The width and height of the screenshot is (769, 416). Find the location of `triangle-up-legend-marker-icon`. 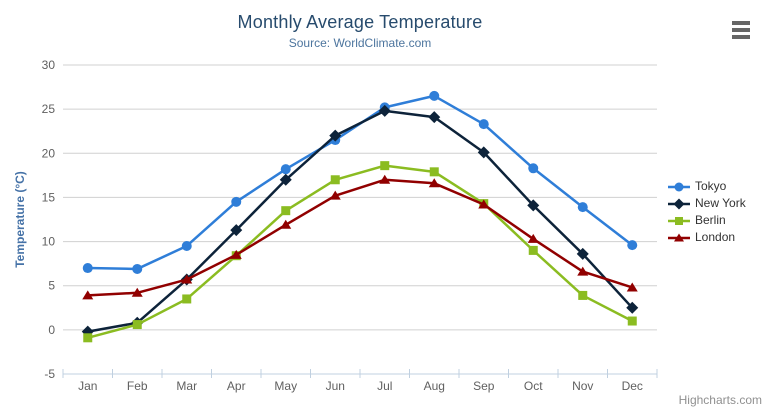

triangle-up-legend-marker-icon is located at coordinates (679, 237).